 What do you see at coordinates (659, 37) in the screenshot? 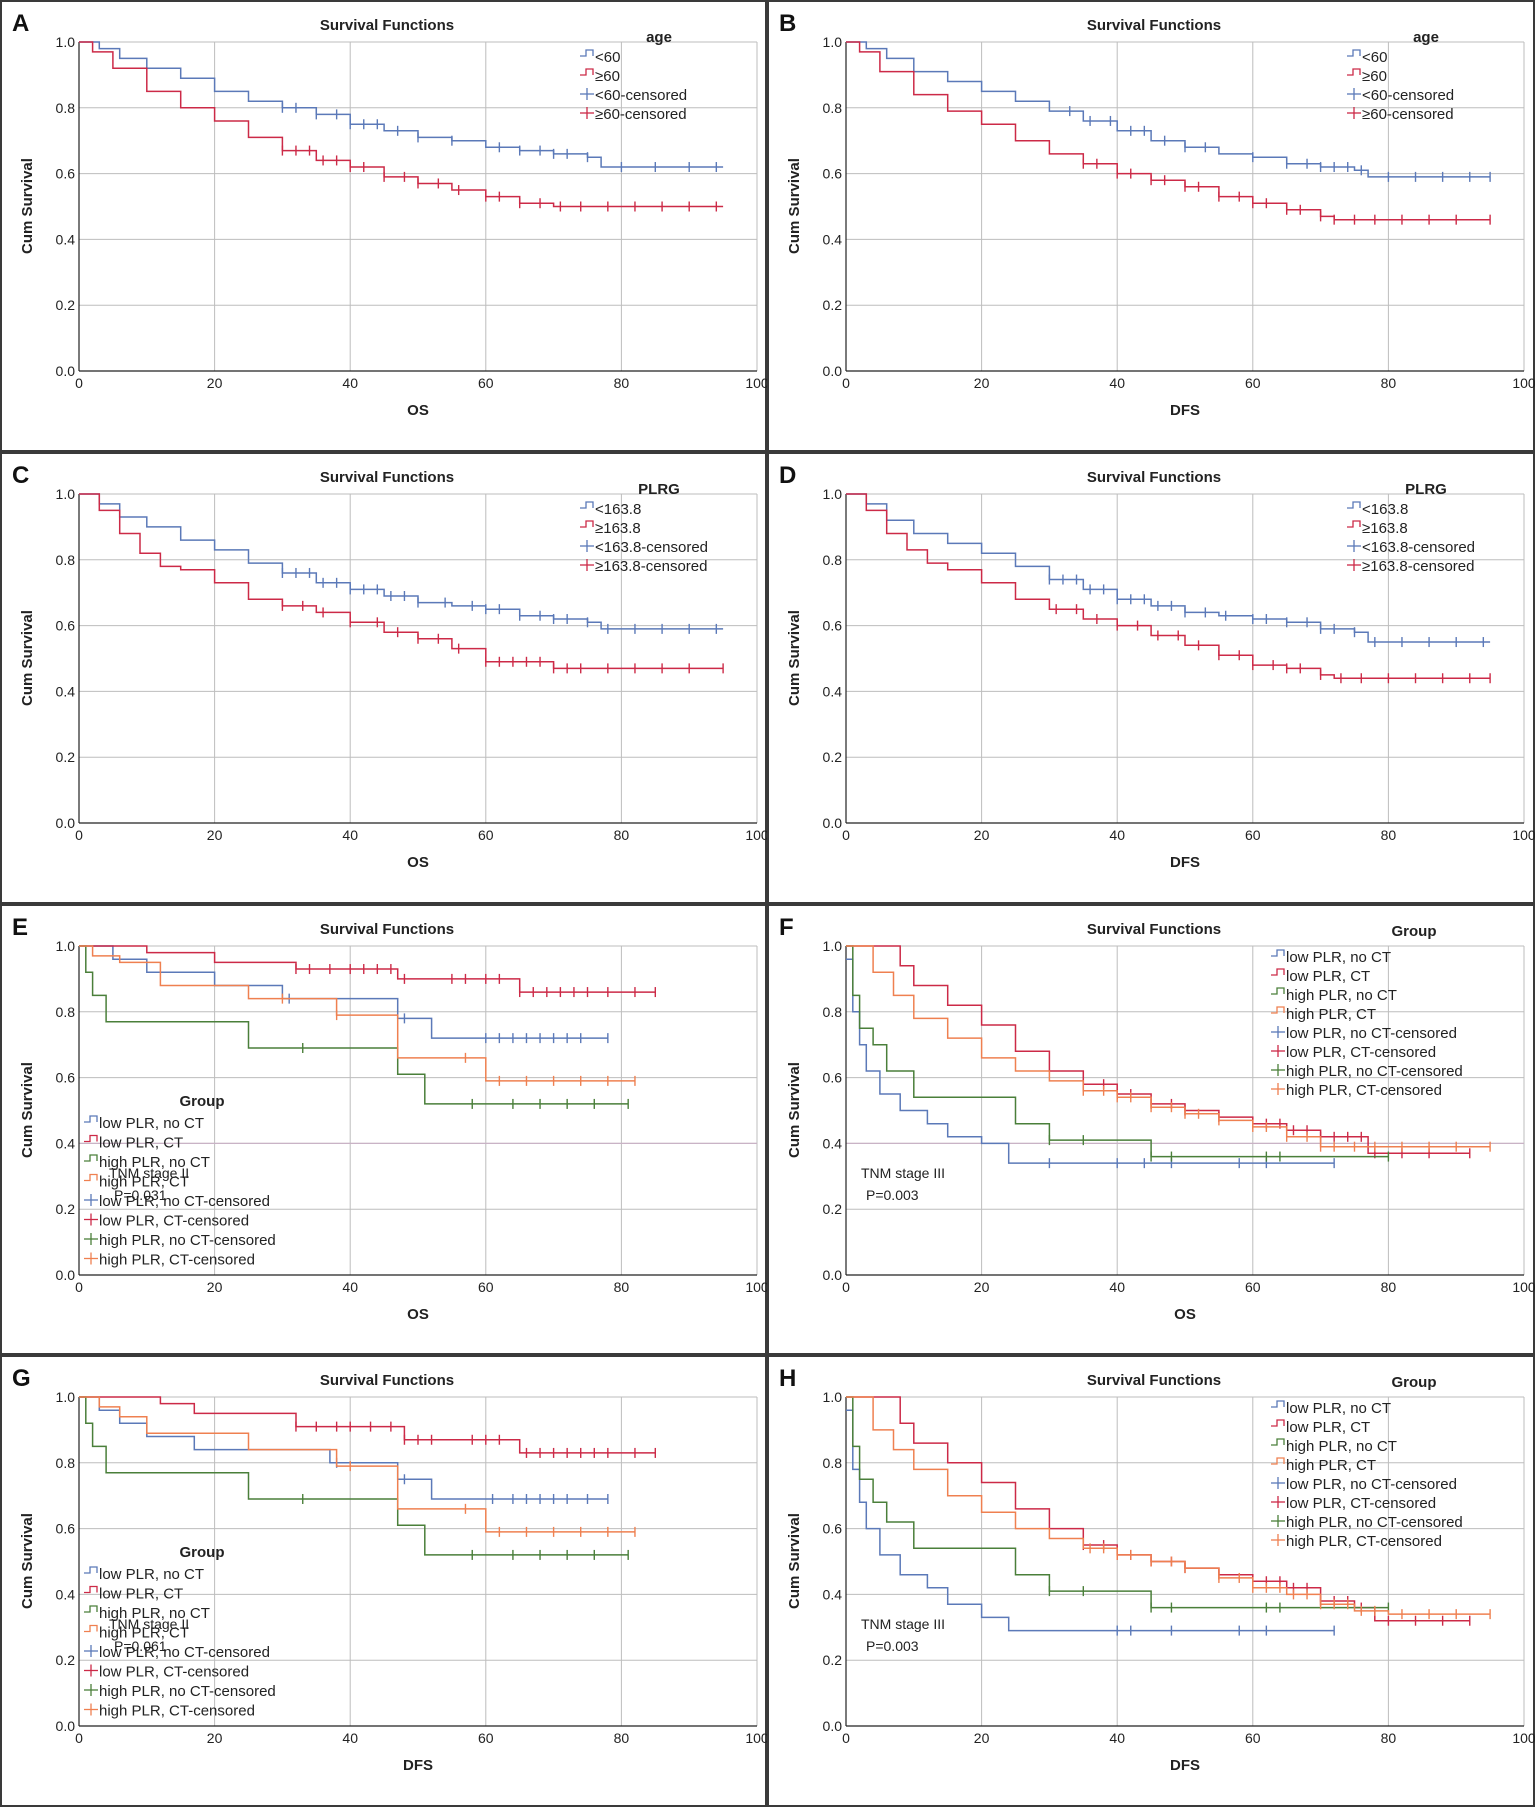
I see `legend-title: age` at bounding box center [659, 37].